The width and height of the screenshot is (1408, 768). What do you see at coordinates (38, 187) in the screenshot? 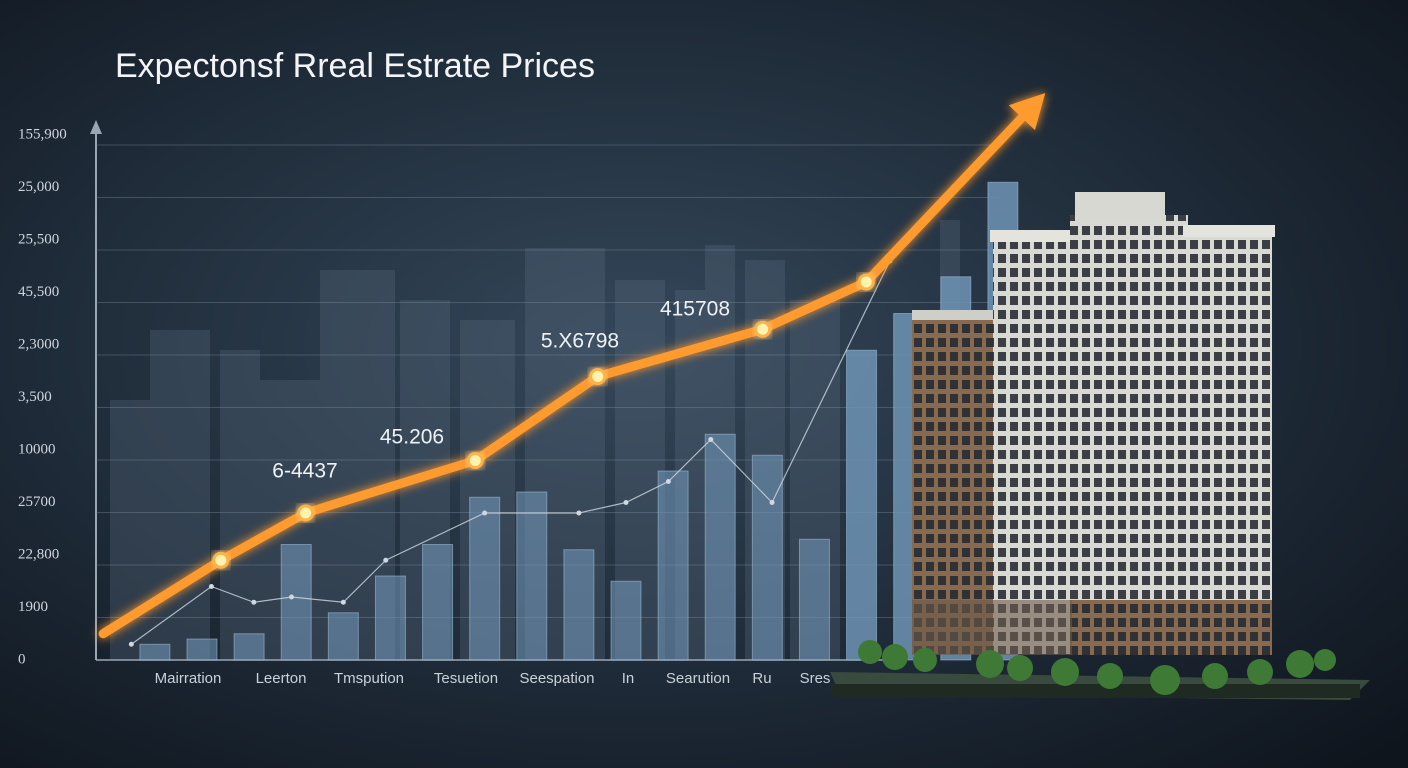
I see `y-tick-label: 25,000` at bounding box center [38, 187].